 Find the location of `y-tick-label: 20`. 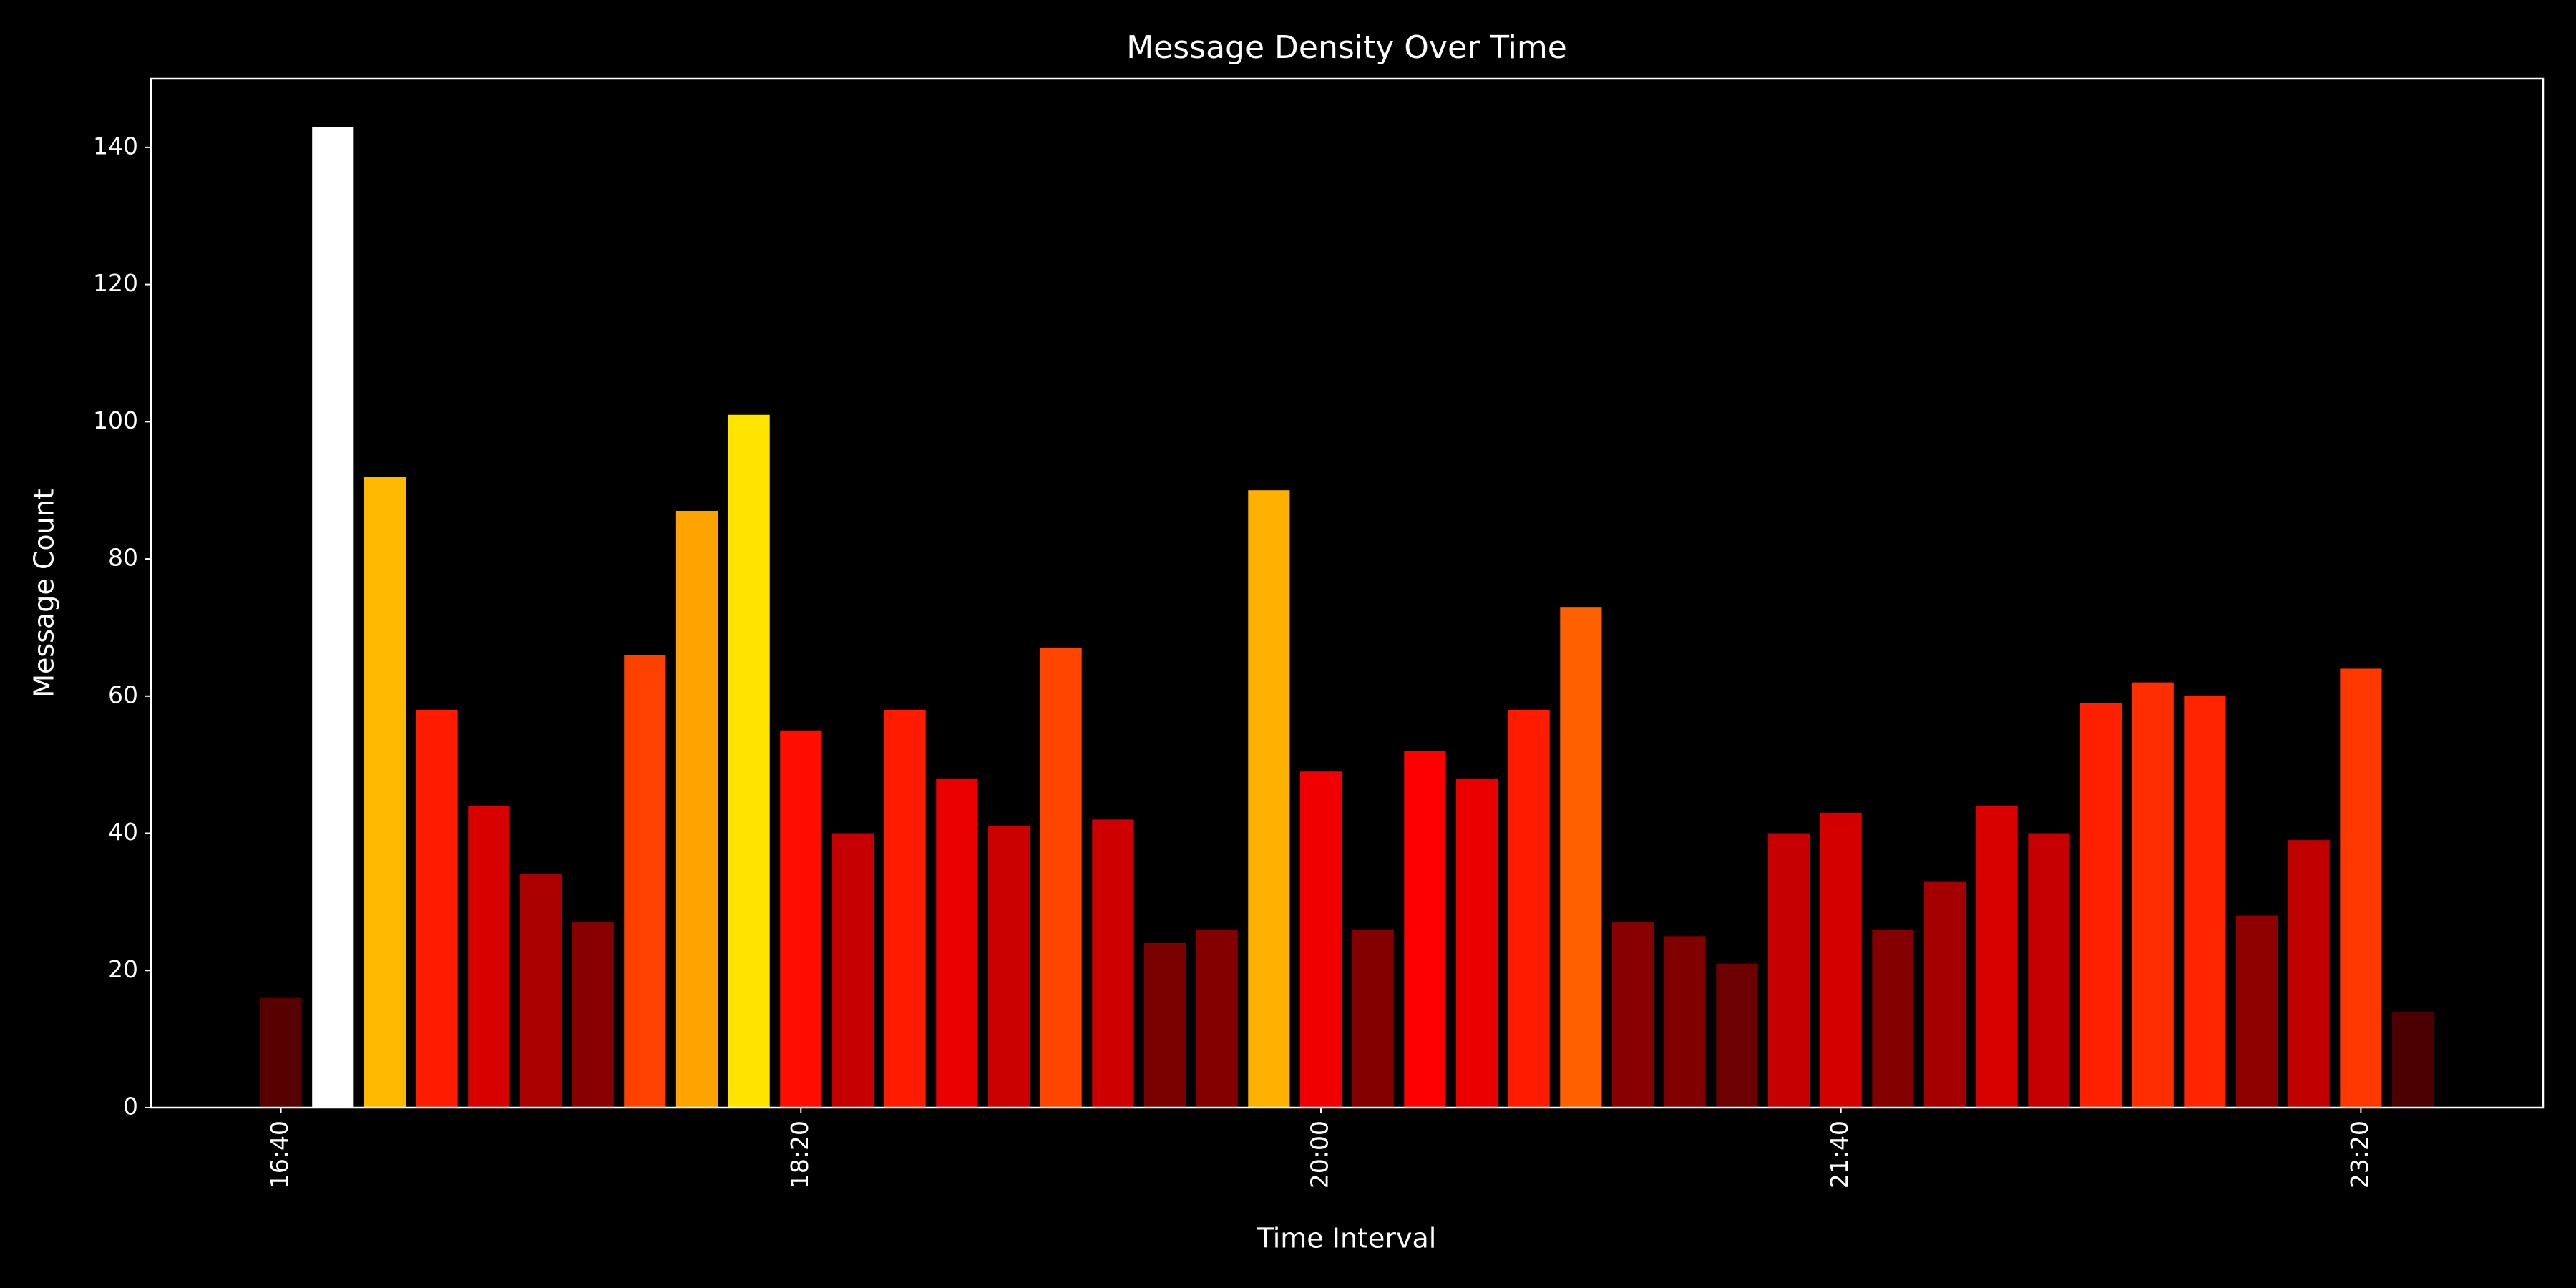

y-tick-label: 20 is located at coordinates (123, 969).